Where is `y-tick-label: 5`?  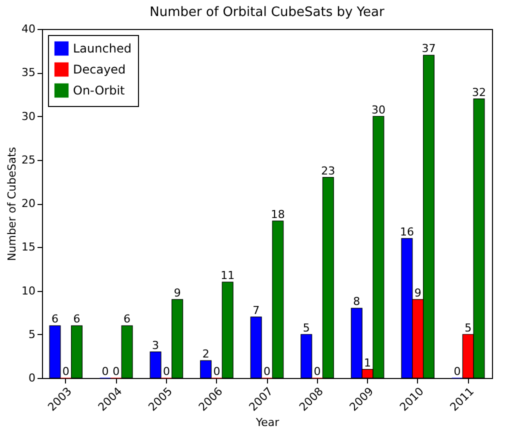 y-tick-label: 5 is located at coordinates (32, 334).